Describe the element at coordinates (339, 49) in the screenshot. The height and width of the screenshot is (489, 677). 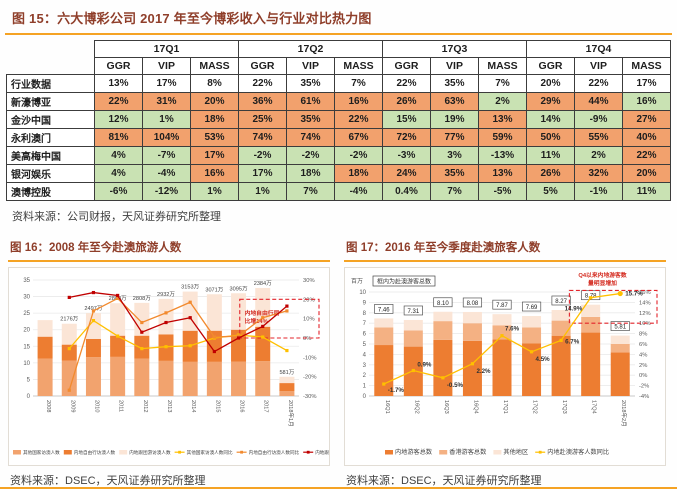
I see `quarter-header-row: 17Q1 17Q2 17Q3 17Q4` at that location.